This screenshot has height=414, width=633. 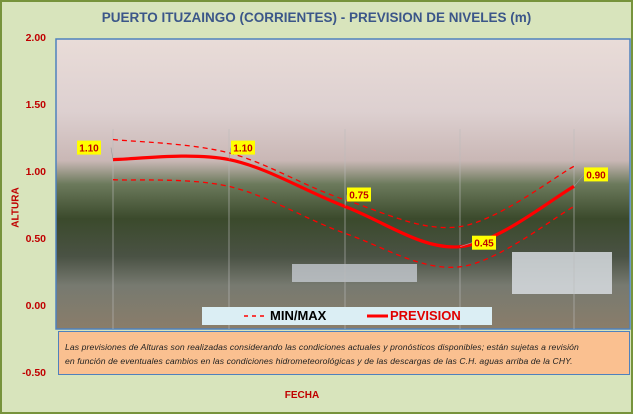 I want to click on y-tick-label: 2.00, so click(x=35, y=38).